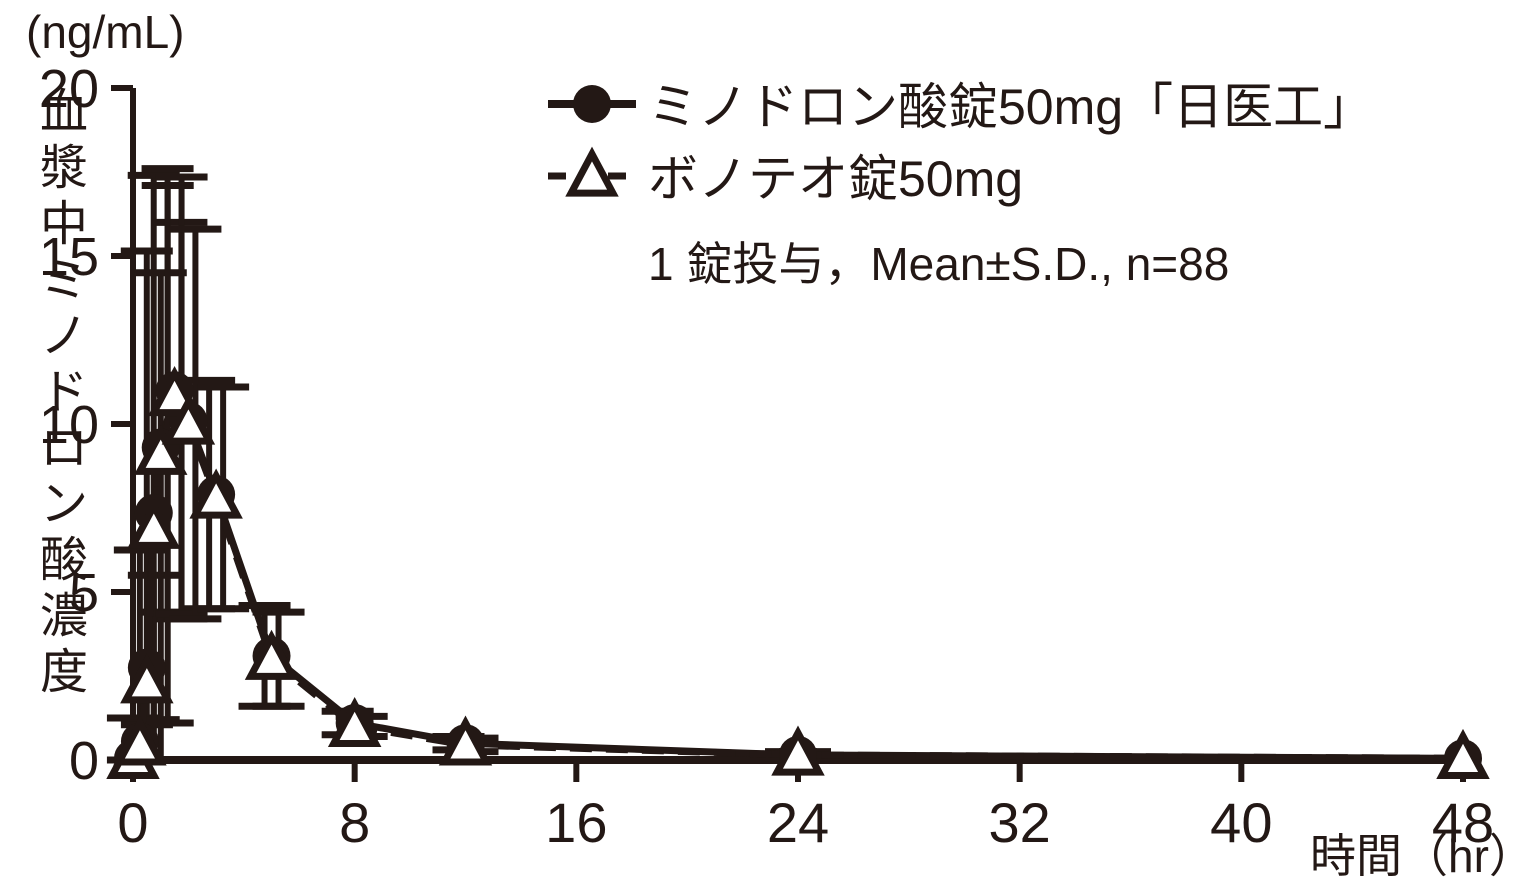 This screenshot has width=1521, height=896. Describe the element at coordinates (354, 822) in the screenshot. I see `x-tick-label: 8` at that location.